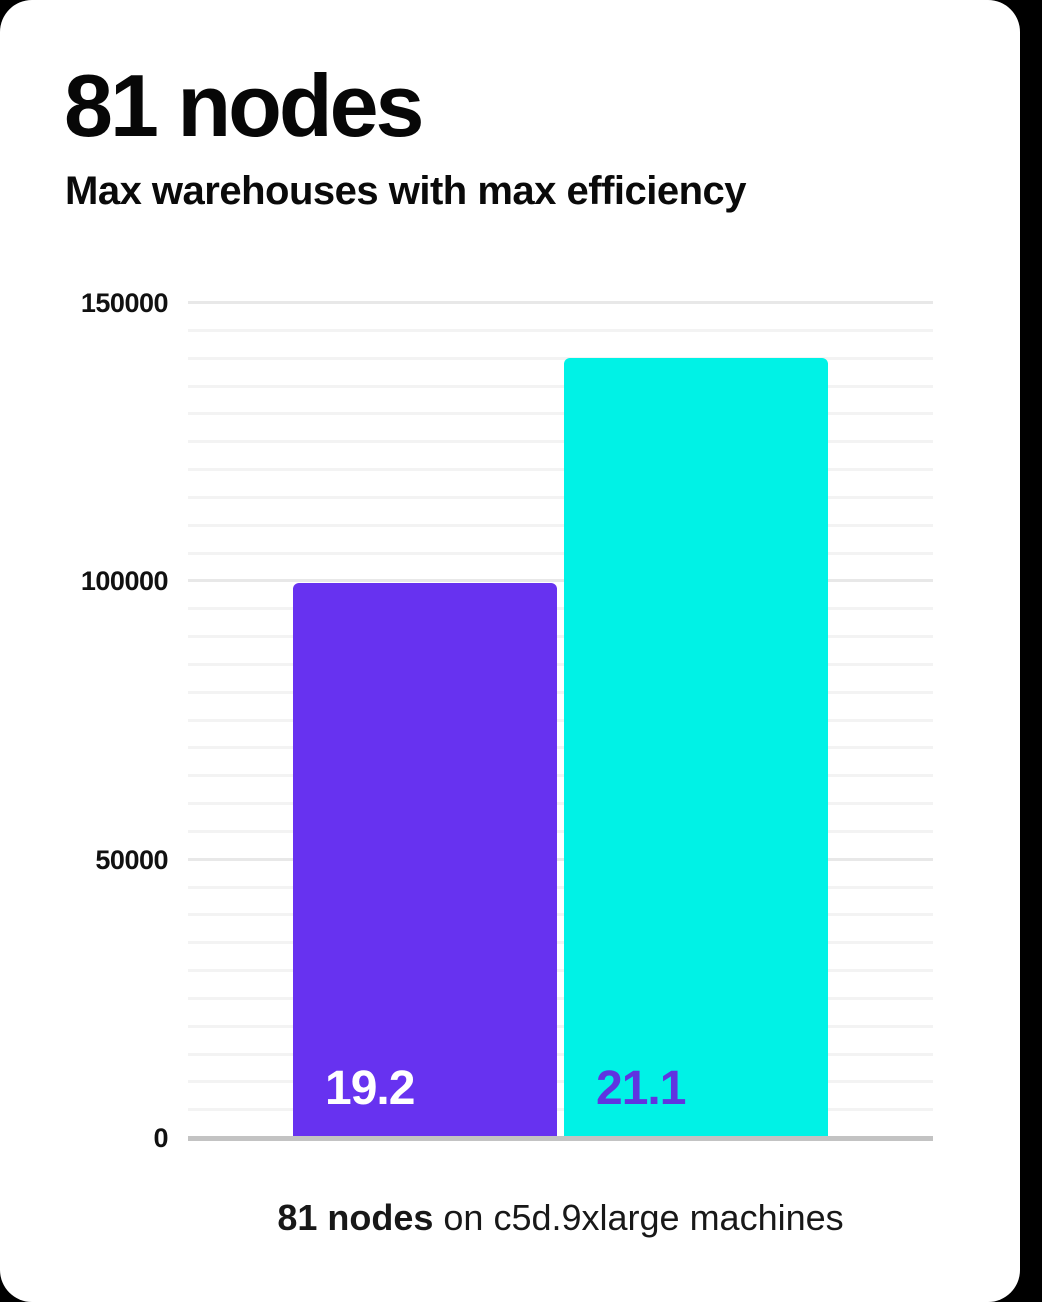  I want to click on y-tick-label-50000: 50000, so click(131, 859).